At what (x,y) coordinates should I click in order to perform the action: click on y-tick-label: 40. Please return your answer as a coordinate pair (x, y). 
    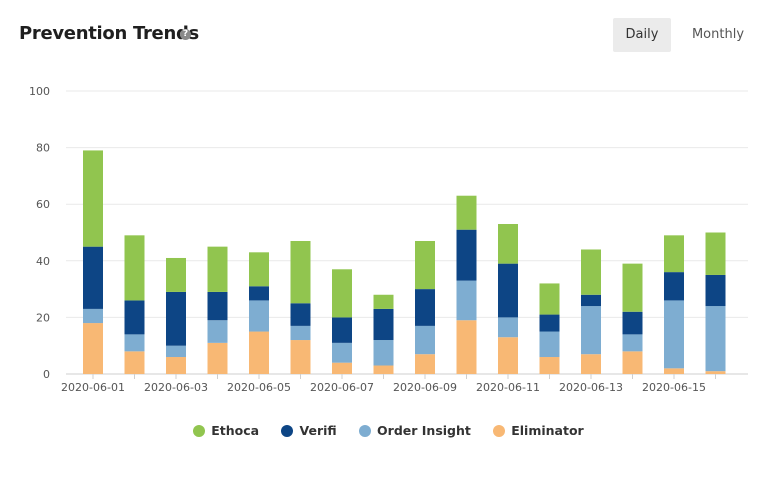
    Looking at the image, I should click on (43, 261).